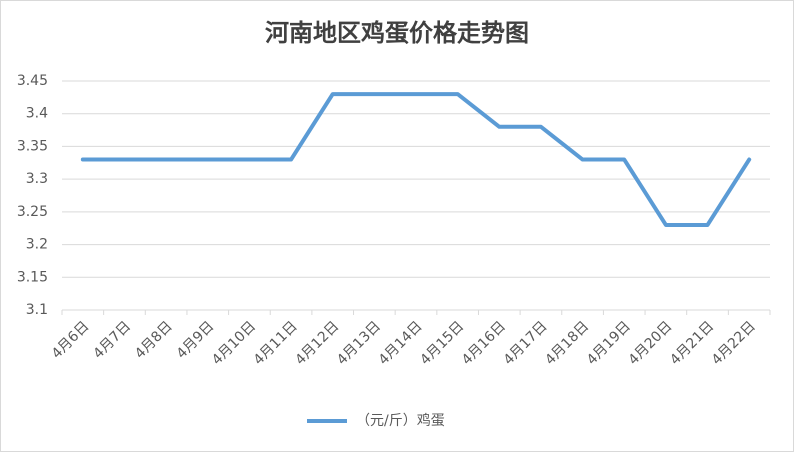  Describe the element at coordinates (37, 310) in the screenshot. I see `y-tick-label: 3.1` at that location.